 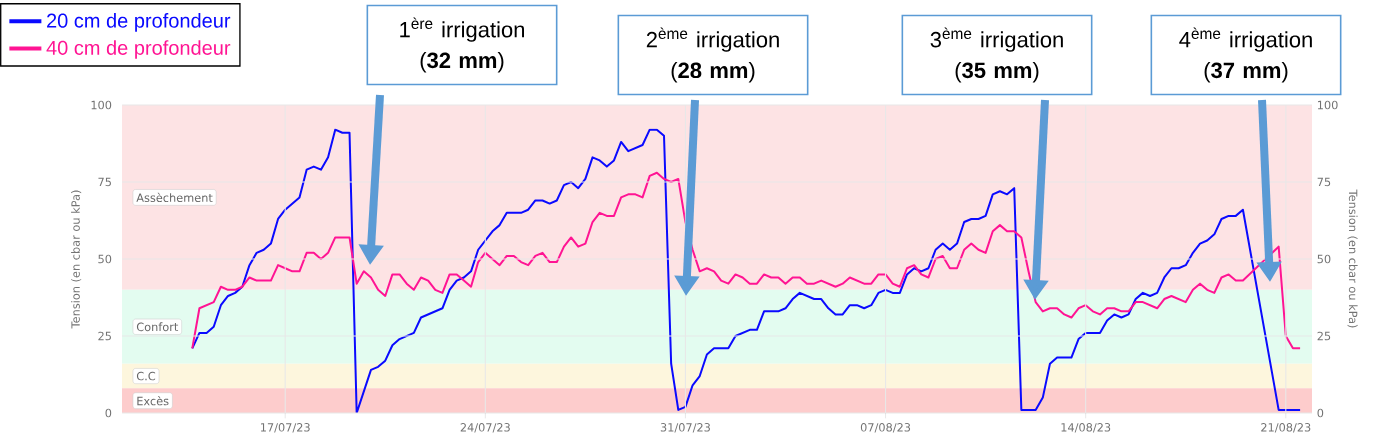 I want to click on x-tick-label: 31/07/23, so click(x=685, y=428).